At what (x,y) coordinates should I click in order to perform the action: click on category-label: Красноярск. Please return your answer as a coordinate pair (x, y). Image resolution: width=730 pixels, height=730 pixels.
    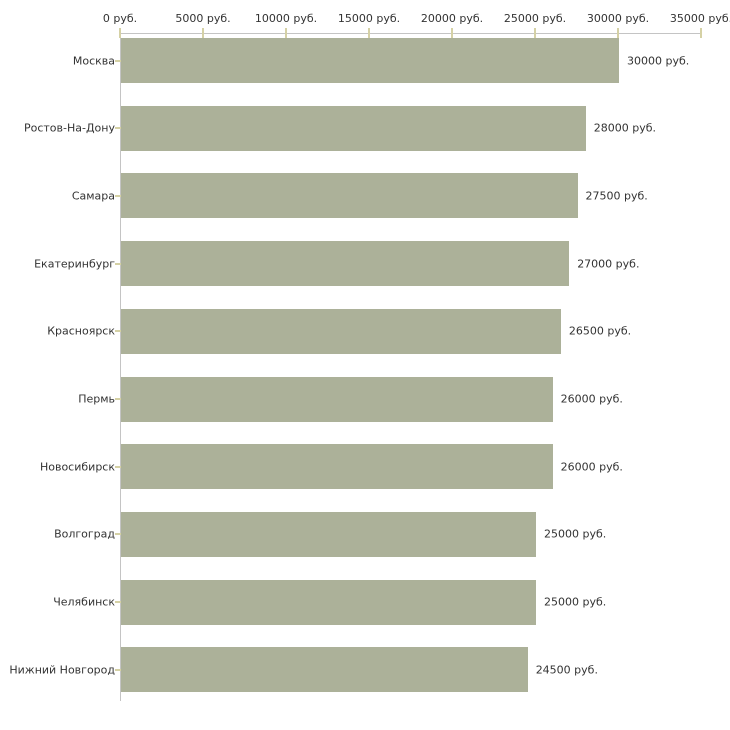
    Looking at the image, I should click on (81, 331).